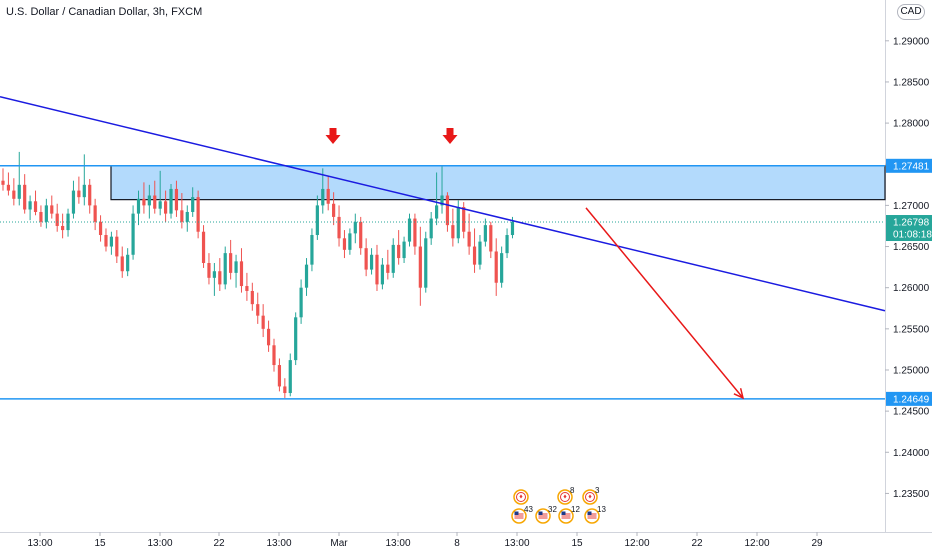 The image size is (932, 550). Describe the element at coordinates (697, 543) in the screenshot. I see `time-tick-label: 22` at that location.